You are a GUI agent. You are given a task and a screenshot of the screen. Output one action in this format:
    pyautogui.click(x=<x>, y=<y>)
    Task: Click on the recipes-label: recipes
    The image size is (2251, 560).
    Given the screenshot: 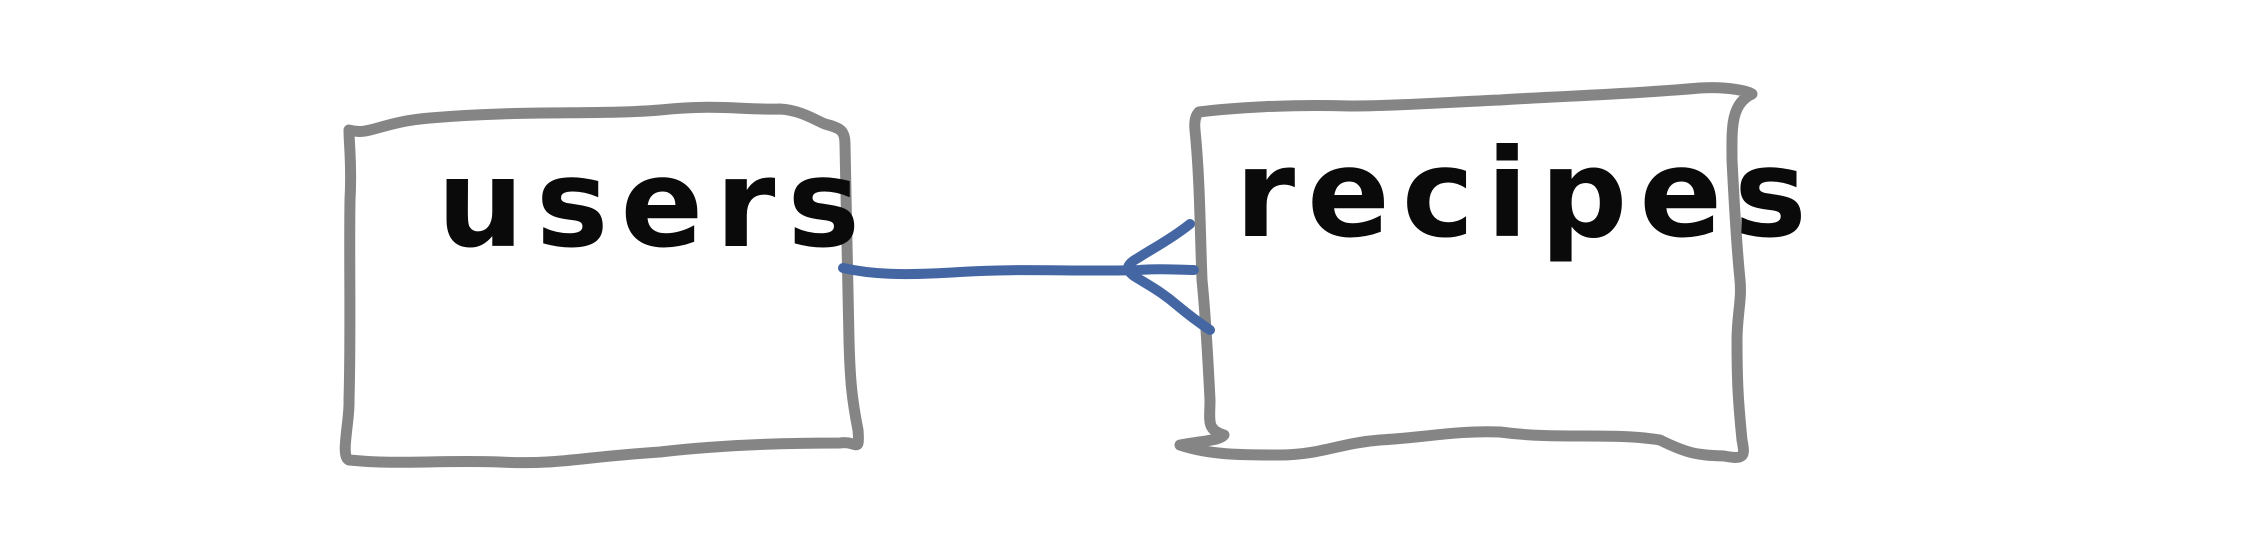 What is the action you would take?
    pyautogui.click(x=1527, y=194)
    